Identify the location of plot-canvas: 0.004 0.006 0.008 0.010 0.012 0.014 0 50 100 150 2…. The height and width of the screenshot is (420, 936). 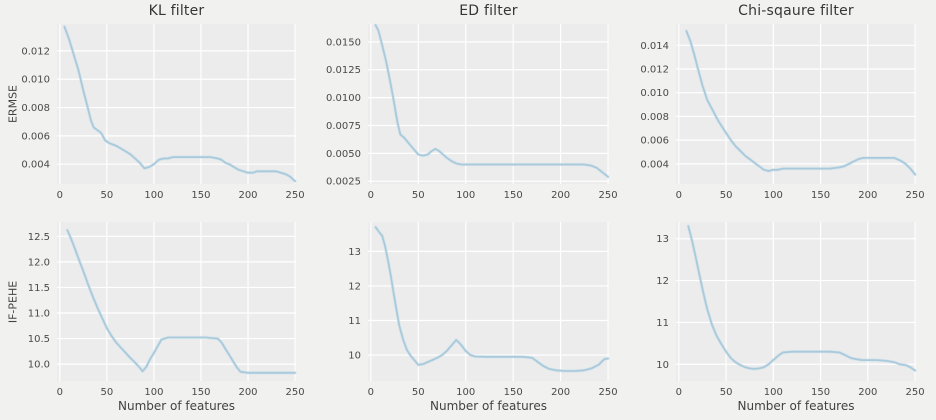
(782, 112).